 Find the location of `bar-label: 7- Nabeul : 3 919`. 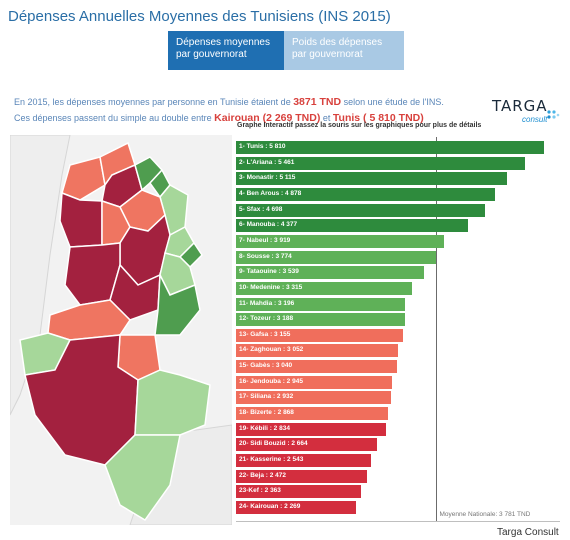

bar-label: 7- Nabeul : 3 919 is located at coordinates (265, 240).